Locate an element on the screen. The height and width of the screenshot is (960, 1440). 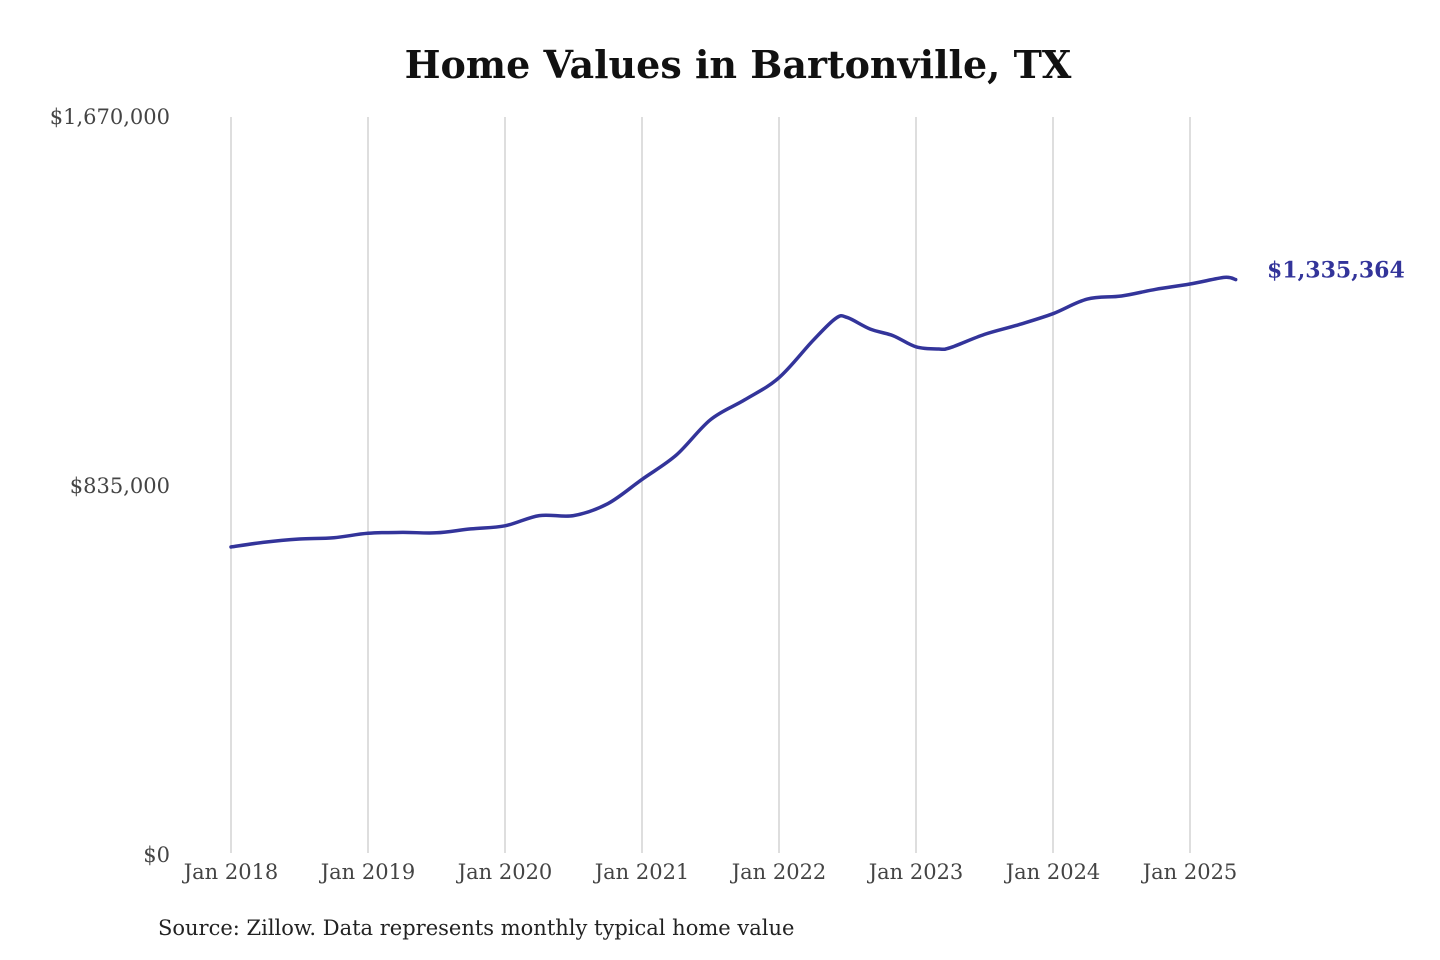
x-tick-label: Jan 2023 is located at coordinates (915, 872).